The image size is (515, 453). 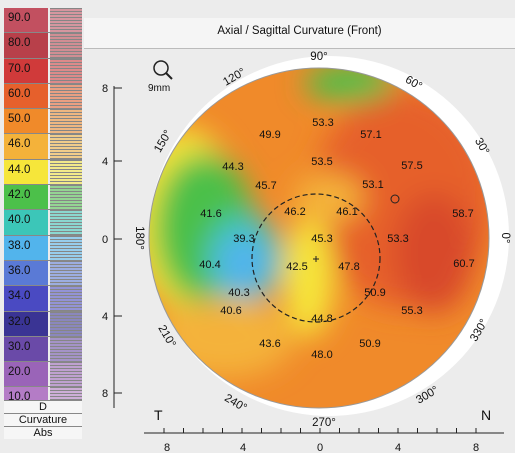 I want to click on pupil-outline, so click(x=316, y=258).